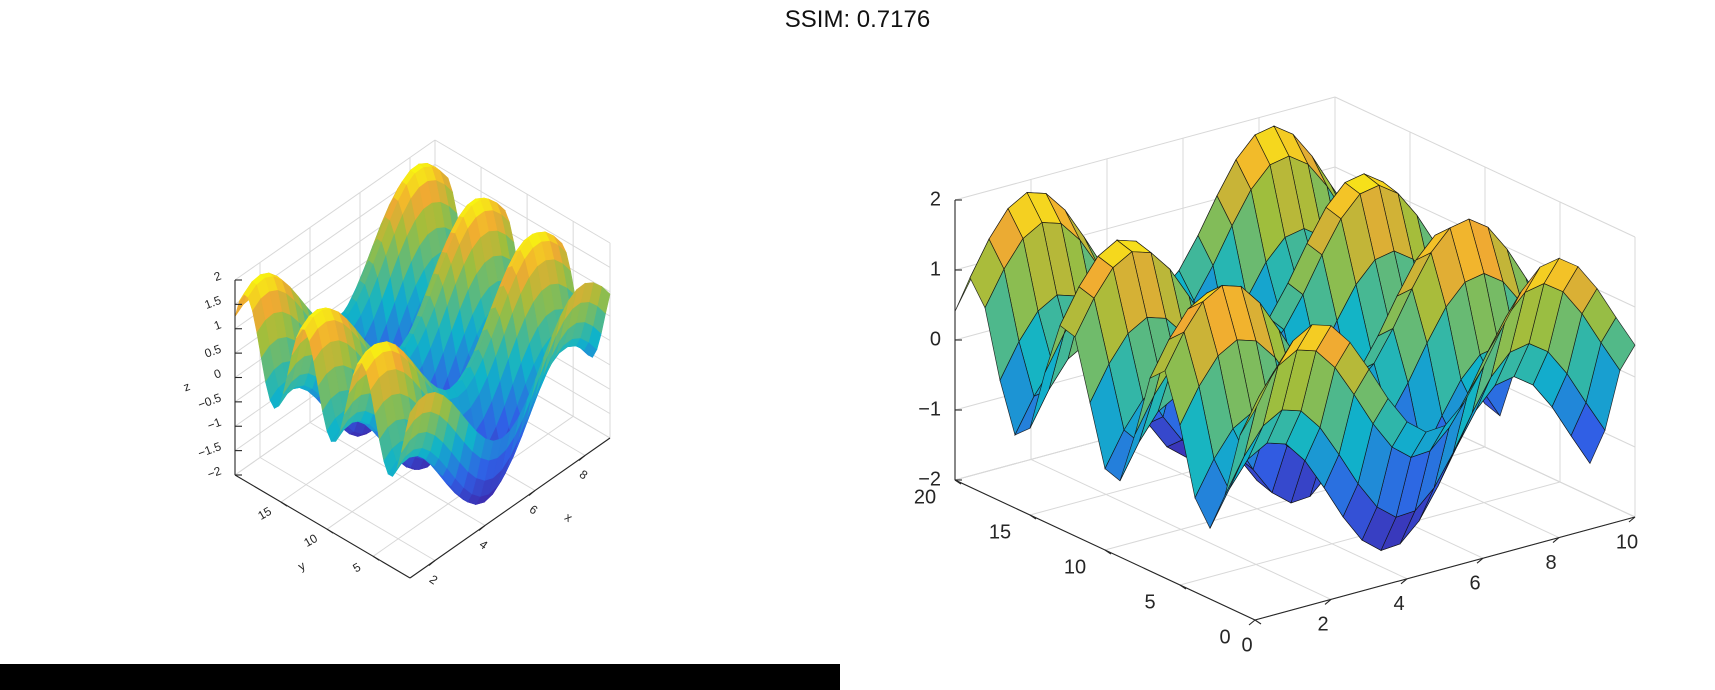 This screenshot has width=1715, height=690. I want to click on z-tick-label: −0.5, so click(209, 400).